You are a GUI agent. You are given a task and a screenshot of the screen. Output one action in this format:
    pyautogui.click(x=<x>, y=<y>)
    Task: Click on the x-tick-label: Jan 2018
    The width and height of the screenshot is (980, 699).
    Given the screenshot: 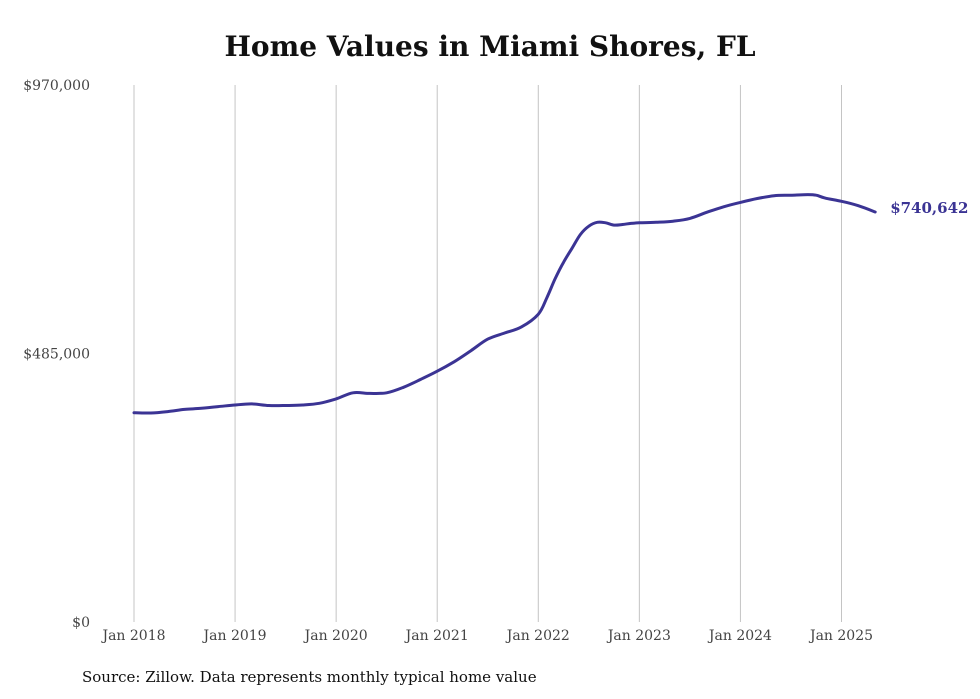 What is the action you would take?
    pyautogui.click(x=132, y=636)
    